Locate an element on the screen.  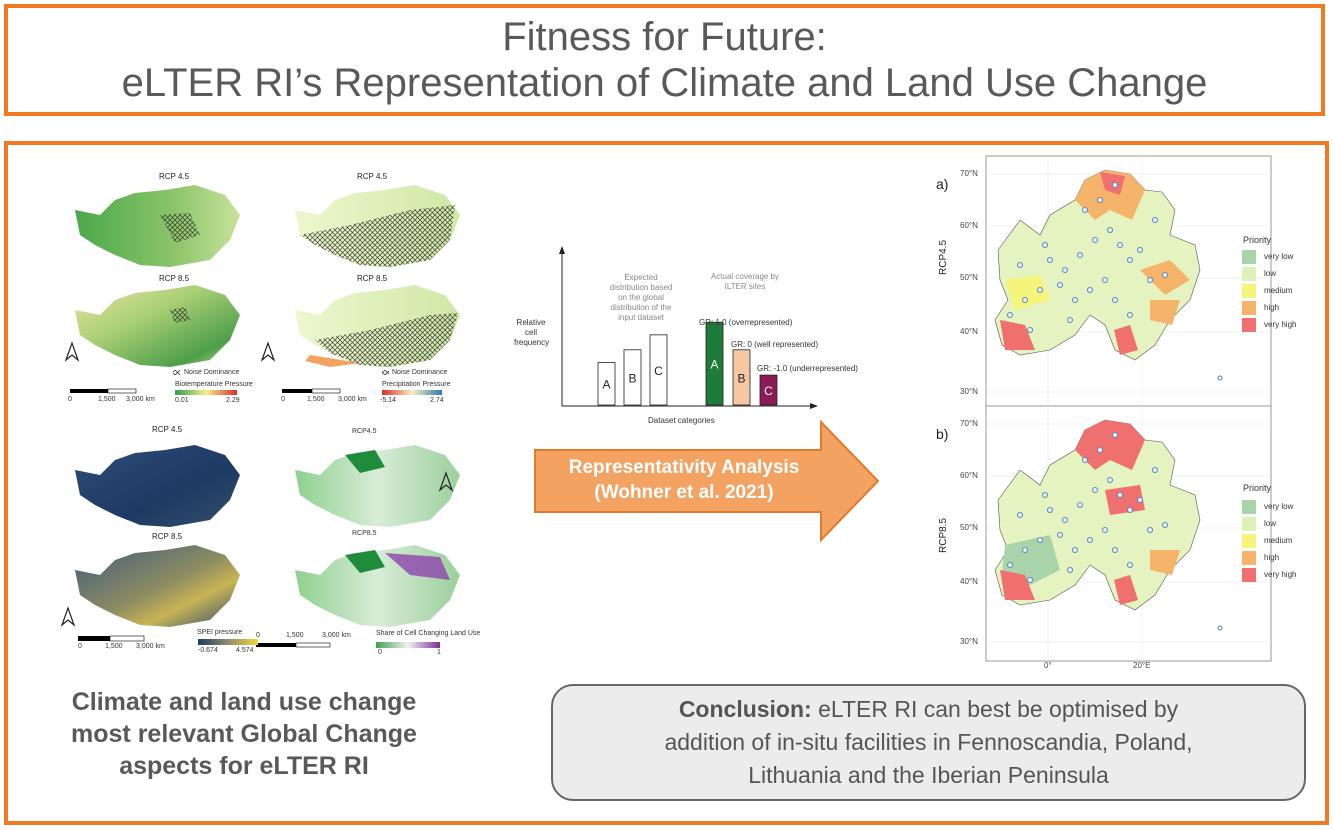
map-landuse-rcp45 is located at coordinates (377, 486).